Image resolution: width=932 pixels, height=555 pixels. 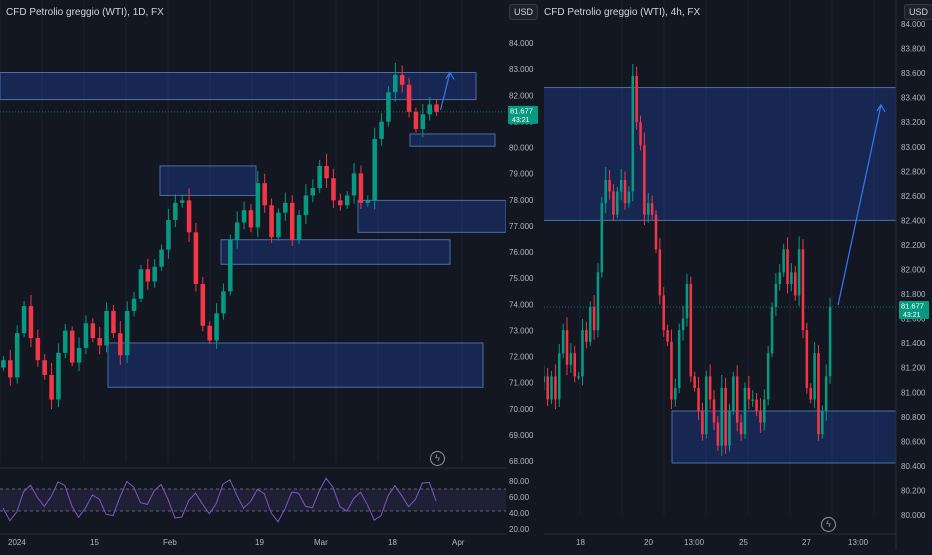 I want to click on daily-time-label-1: 15, so click(x=94, y=542).